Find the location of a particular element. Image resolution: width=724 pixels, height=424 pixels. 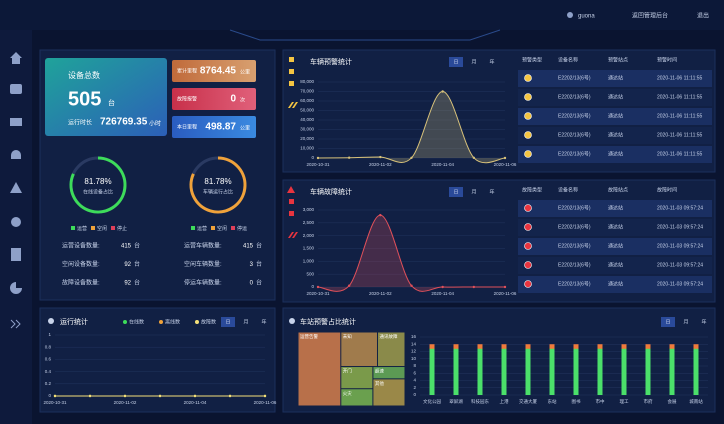

y-tick-label: 8 is located at coordinates (414, 365).